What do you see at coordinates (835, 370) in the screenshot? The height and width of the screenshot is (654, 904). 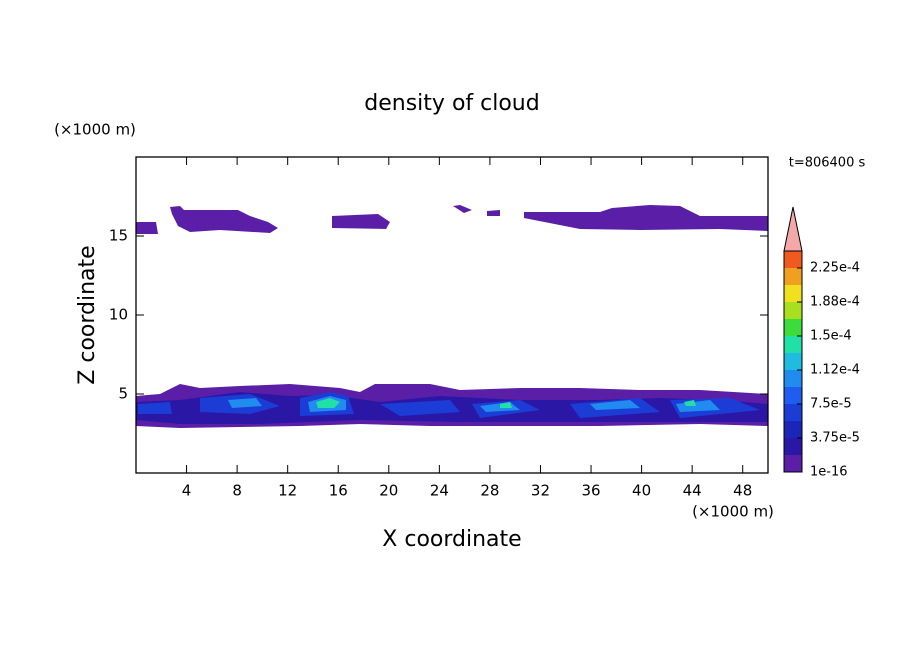 I see `colorbar-label: 1.12e-4` at bounding box center [835, 370].